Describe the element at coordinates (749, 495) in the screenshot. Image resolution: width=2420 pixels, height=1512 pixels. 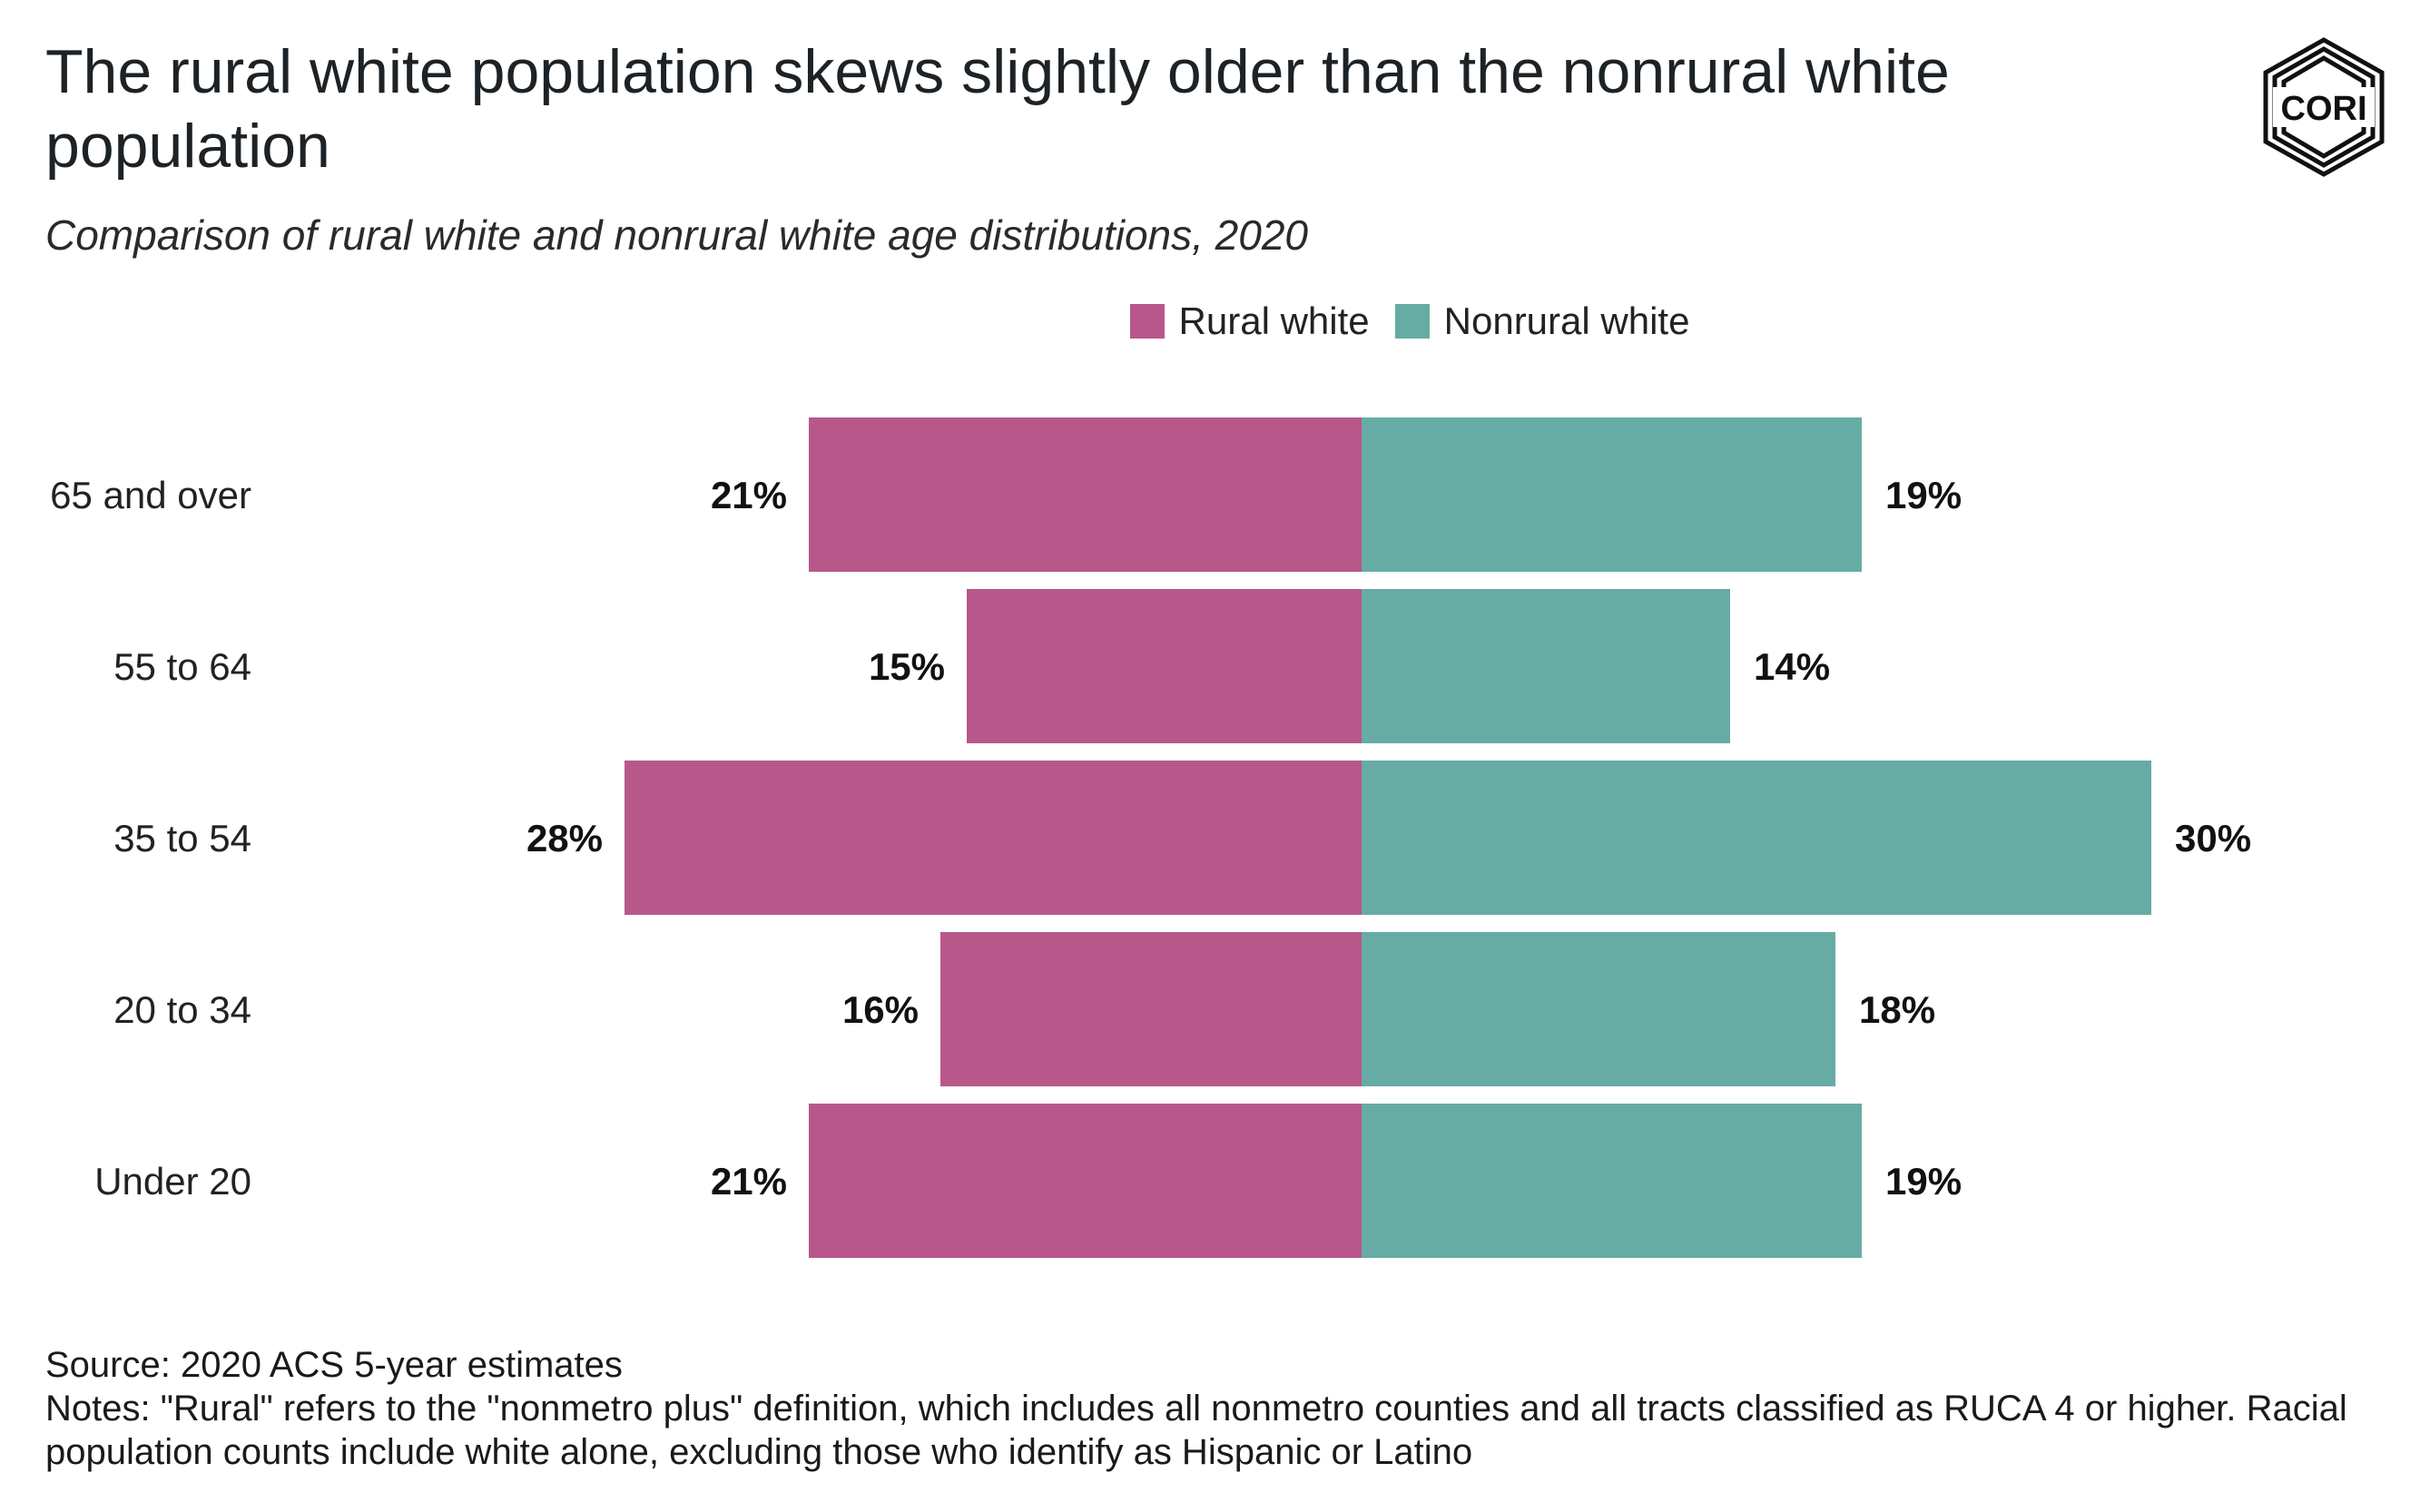
I see `value-label-rural-65-and-over: 21%` at that location.